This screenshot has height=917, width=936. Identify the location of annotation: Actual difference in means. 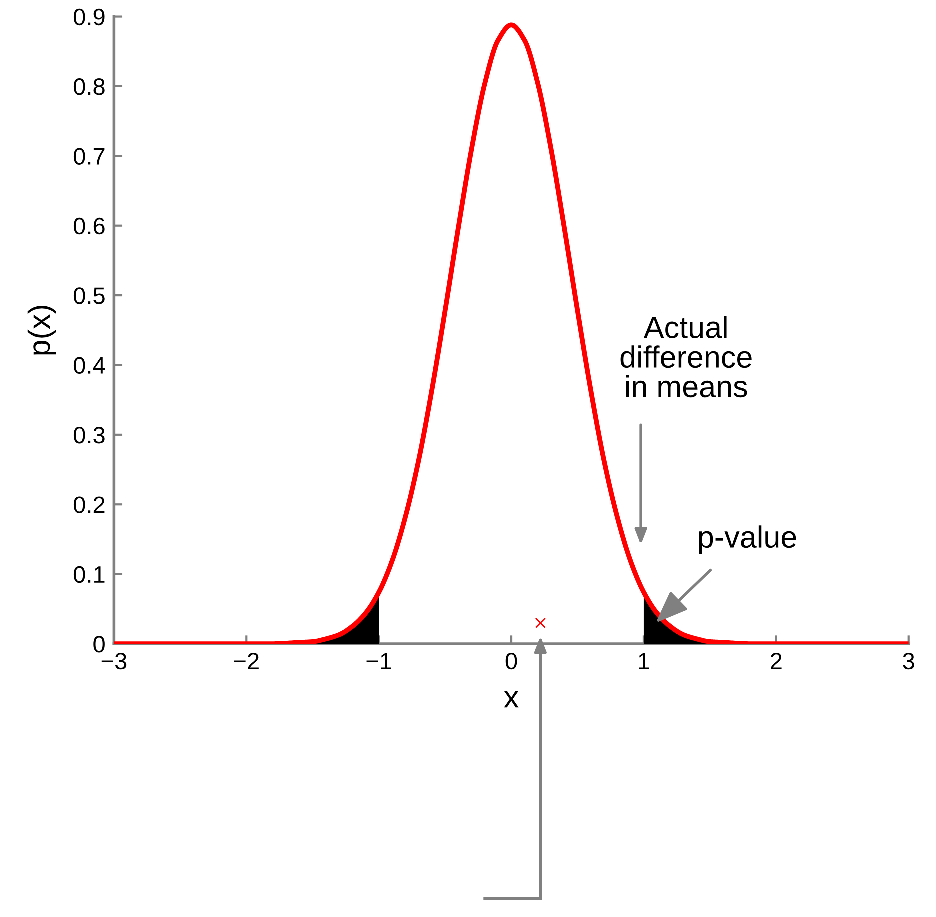
(686, 357).